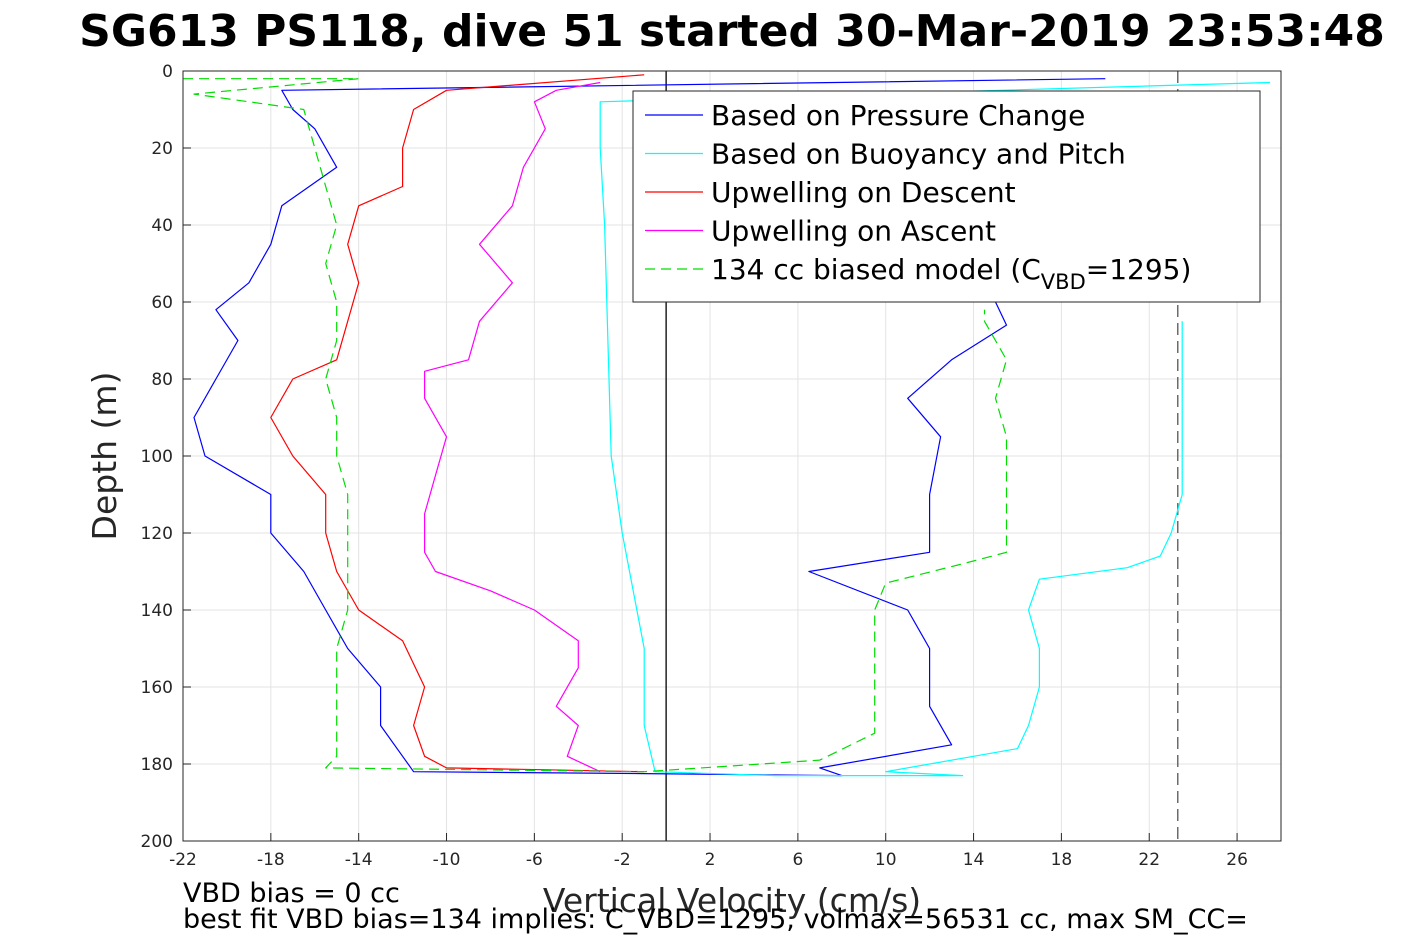 This screenshot has width=1417, height=945. What do you see at coordinates (1062, 860) in the screenshot?
I see `x-tick-label: 18` at bounding box center [1062, 860].